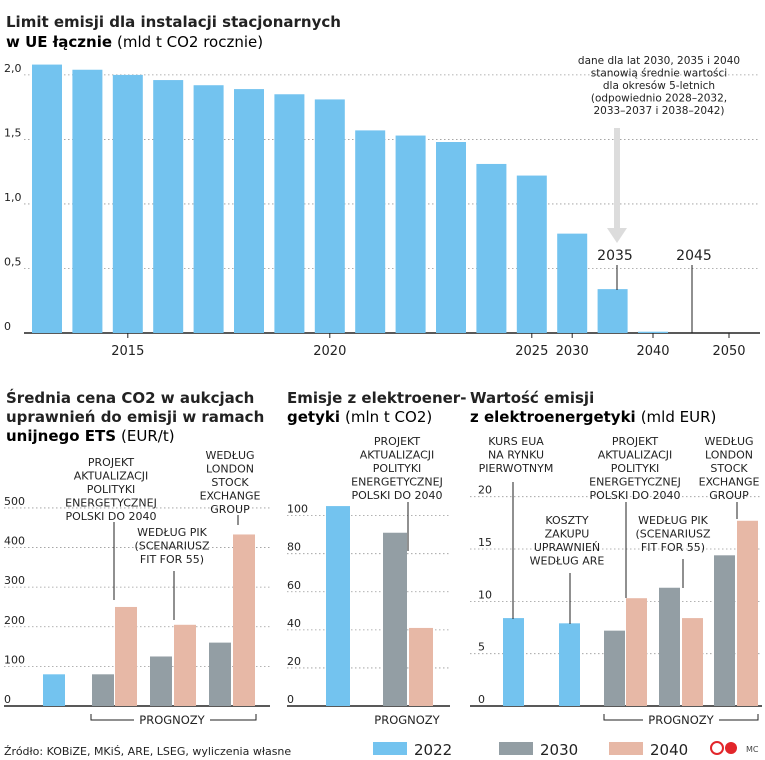 Image resolution: width=765 pixels, height=760 pixels. What do you see at coordinates (659, 74) in the screenshot?
I see `note-line: stanowią średnie wartości` at bounding box center [659, 74].